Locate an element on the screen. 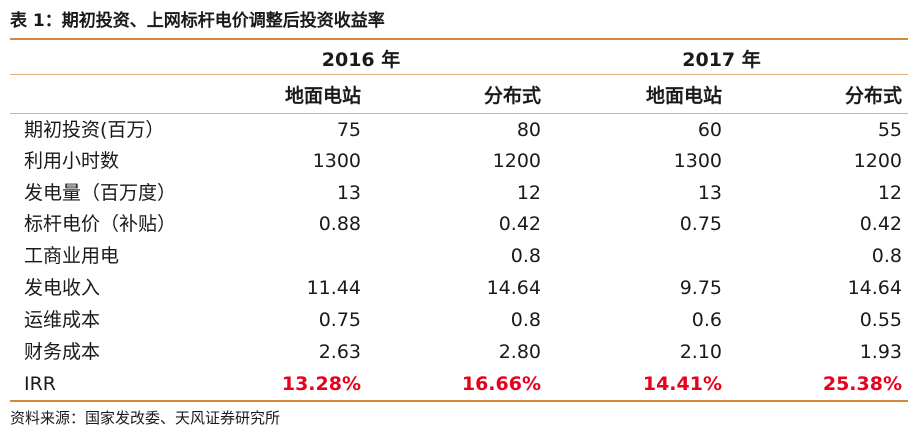  irr-cell: 13.28% is located at coordinates (321, 384).